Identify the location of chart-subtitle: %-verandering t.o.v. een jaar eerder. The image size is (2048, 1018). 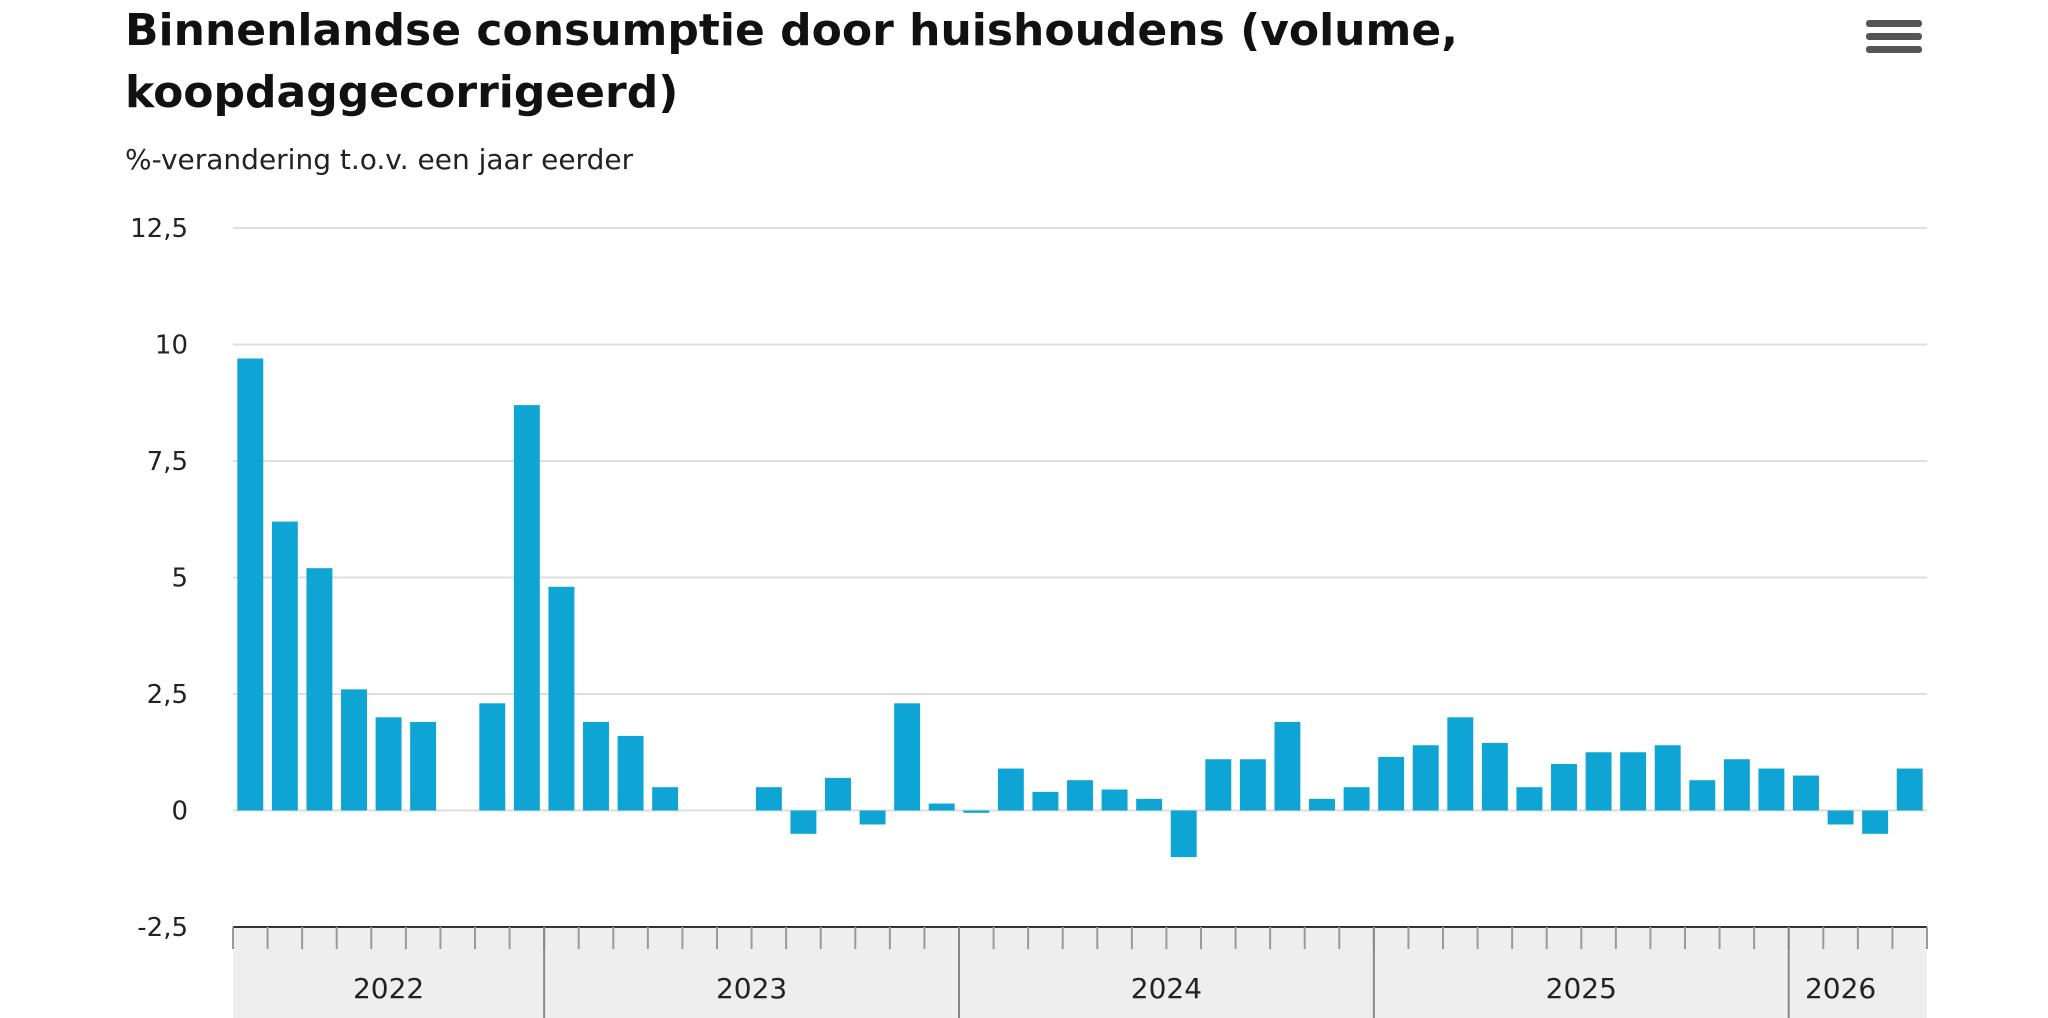
(379, 159).